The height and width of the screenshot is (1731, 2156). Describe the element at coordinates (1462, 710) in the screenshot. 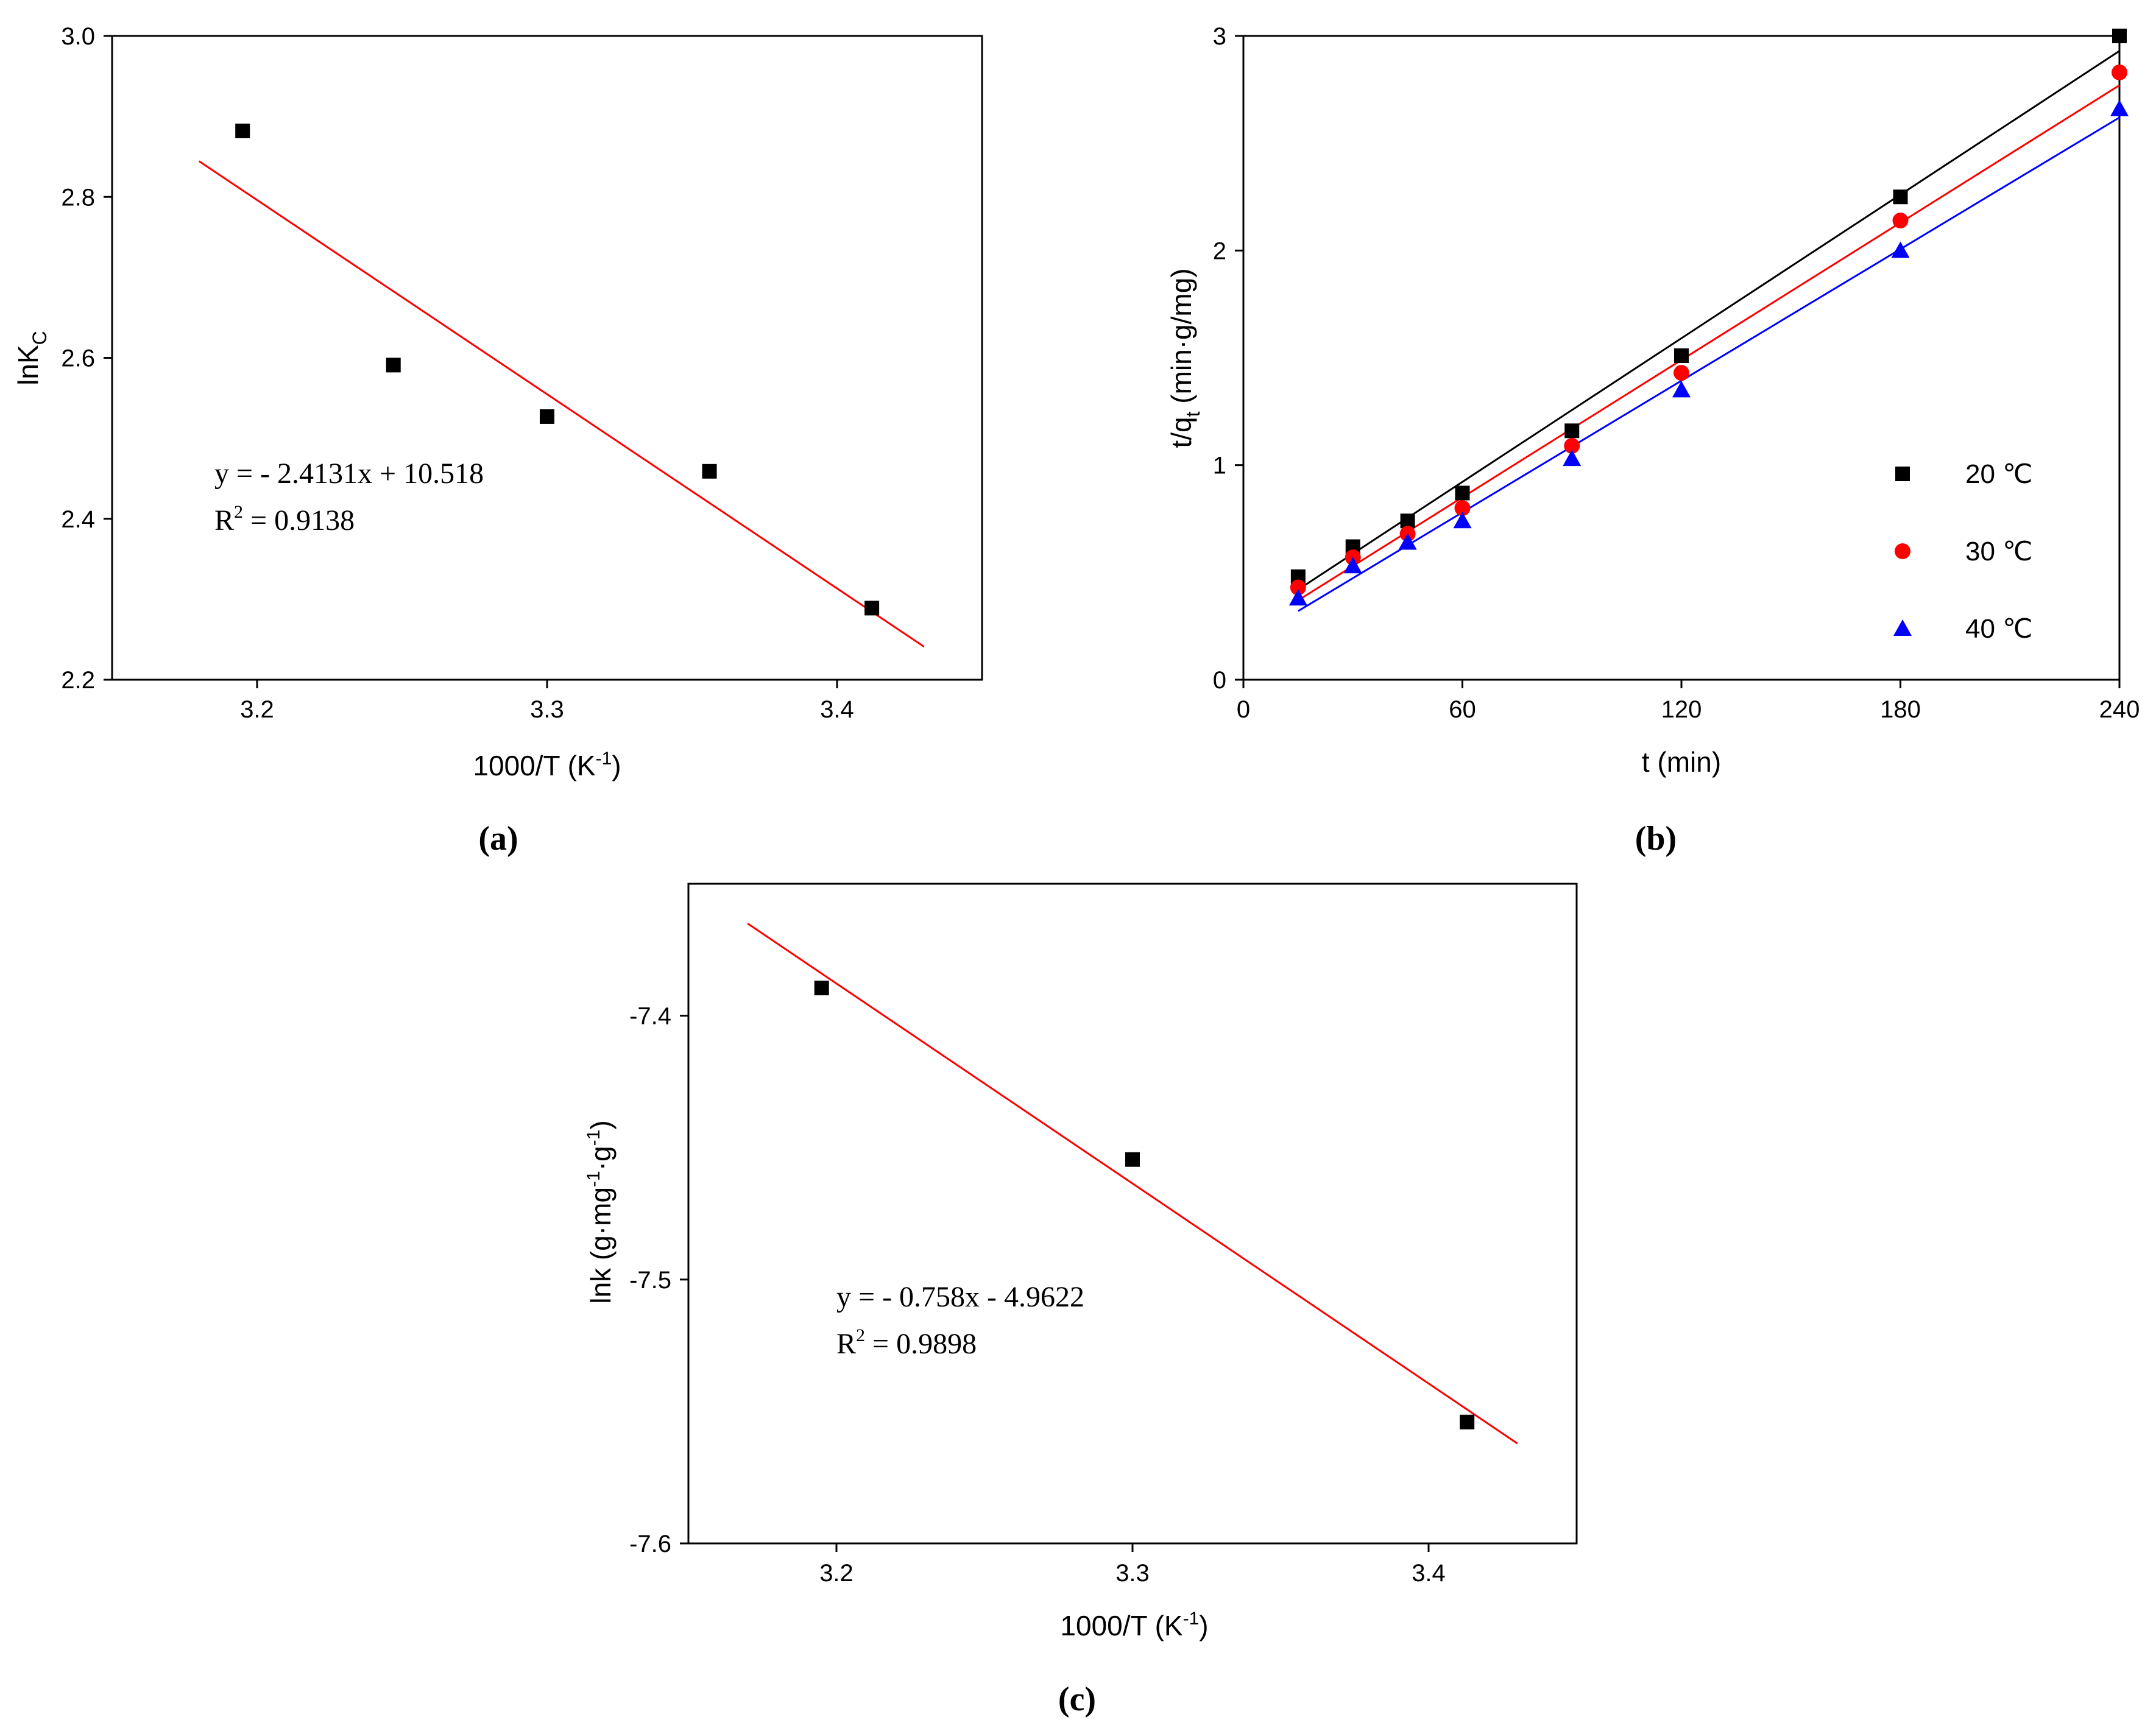

I see `x-tick-label: 60` at that location.